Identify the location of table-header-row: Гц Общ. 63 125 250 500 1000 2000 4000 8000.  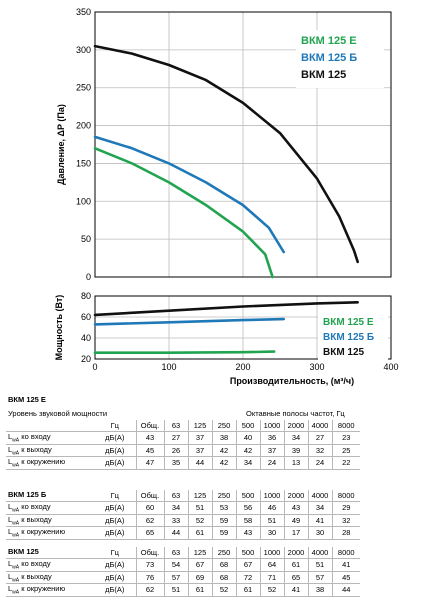
(183, 426).